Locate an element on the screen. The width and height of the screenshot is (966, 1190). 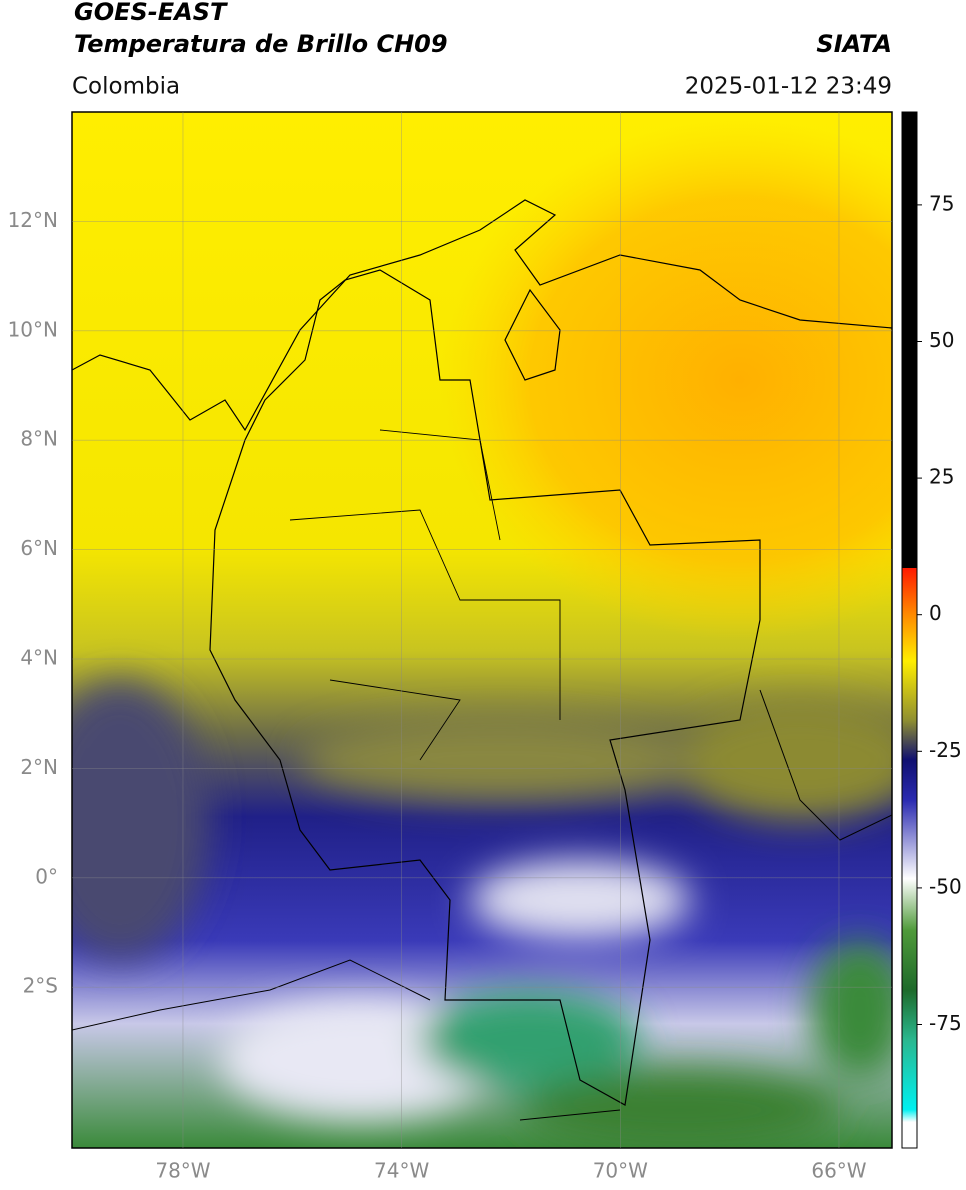
lat-tick-label: 2°S is located at coordinates (40, 986).